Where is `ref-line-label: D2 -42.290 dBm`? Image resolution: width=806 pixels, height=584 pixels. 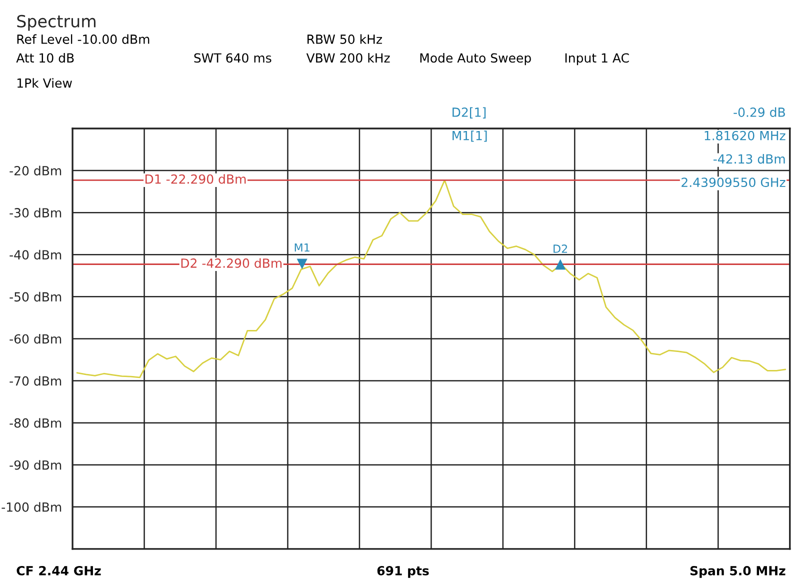 ref-line-label: D2 -42.290 dBm is located at coordinates (231, 263).